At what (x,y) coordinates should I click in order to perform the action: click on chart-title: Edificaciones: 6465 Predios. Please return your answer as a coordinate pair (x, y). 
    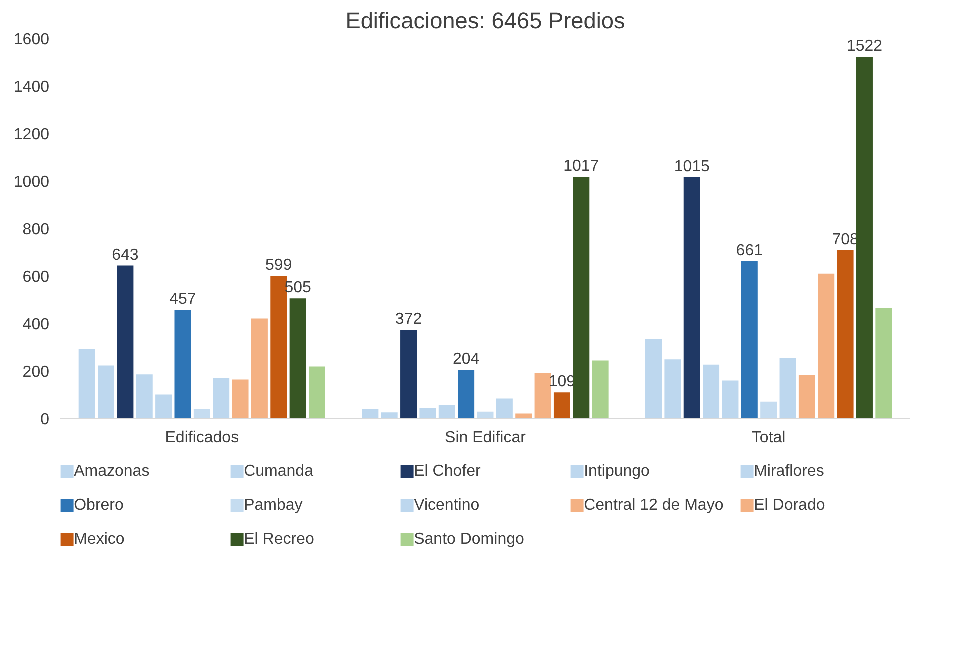
    Looking at the image, I should click on (486, 21).